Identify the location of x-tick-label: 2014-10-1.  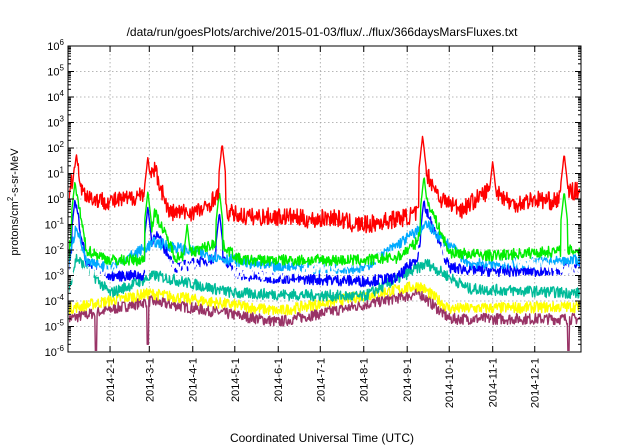
(450, 383).